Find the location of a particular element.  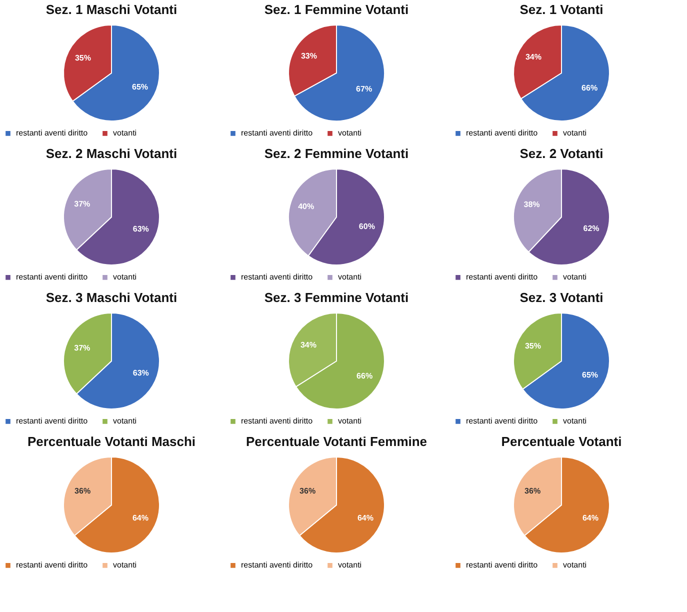

chart-title: Sez. 1 Femmine Votanti is located at coordinates (336, 9).